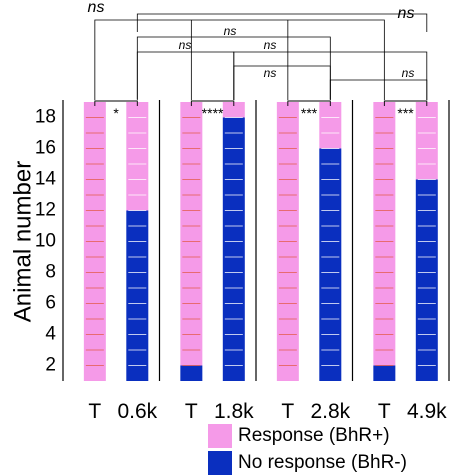  What do you see at coordinates (191, 234) in the screenshot?
I see `bar-response-1.8k-T` at bounding box center [191, 234].